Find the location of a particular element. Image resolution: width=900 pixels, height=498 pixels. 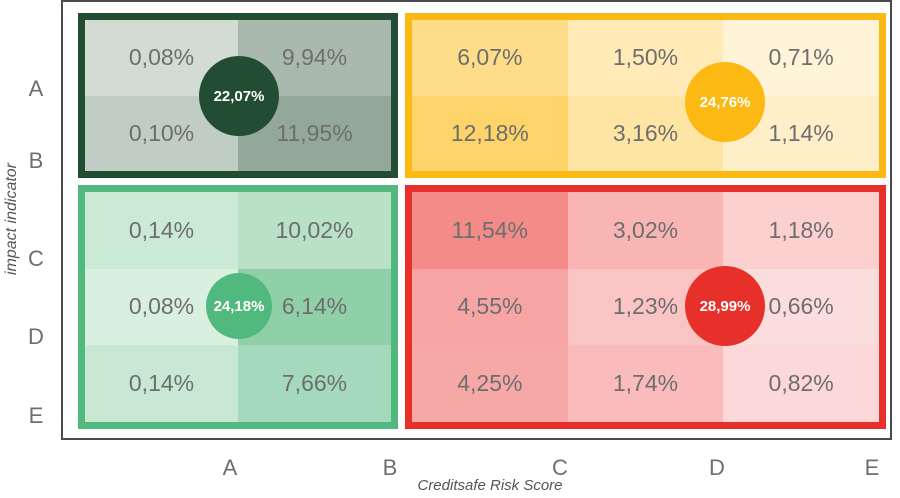

quadrant-total-badge: 22,07% is located at coordinates (239, 96).